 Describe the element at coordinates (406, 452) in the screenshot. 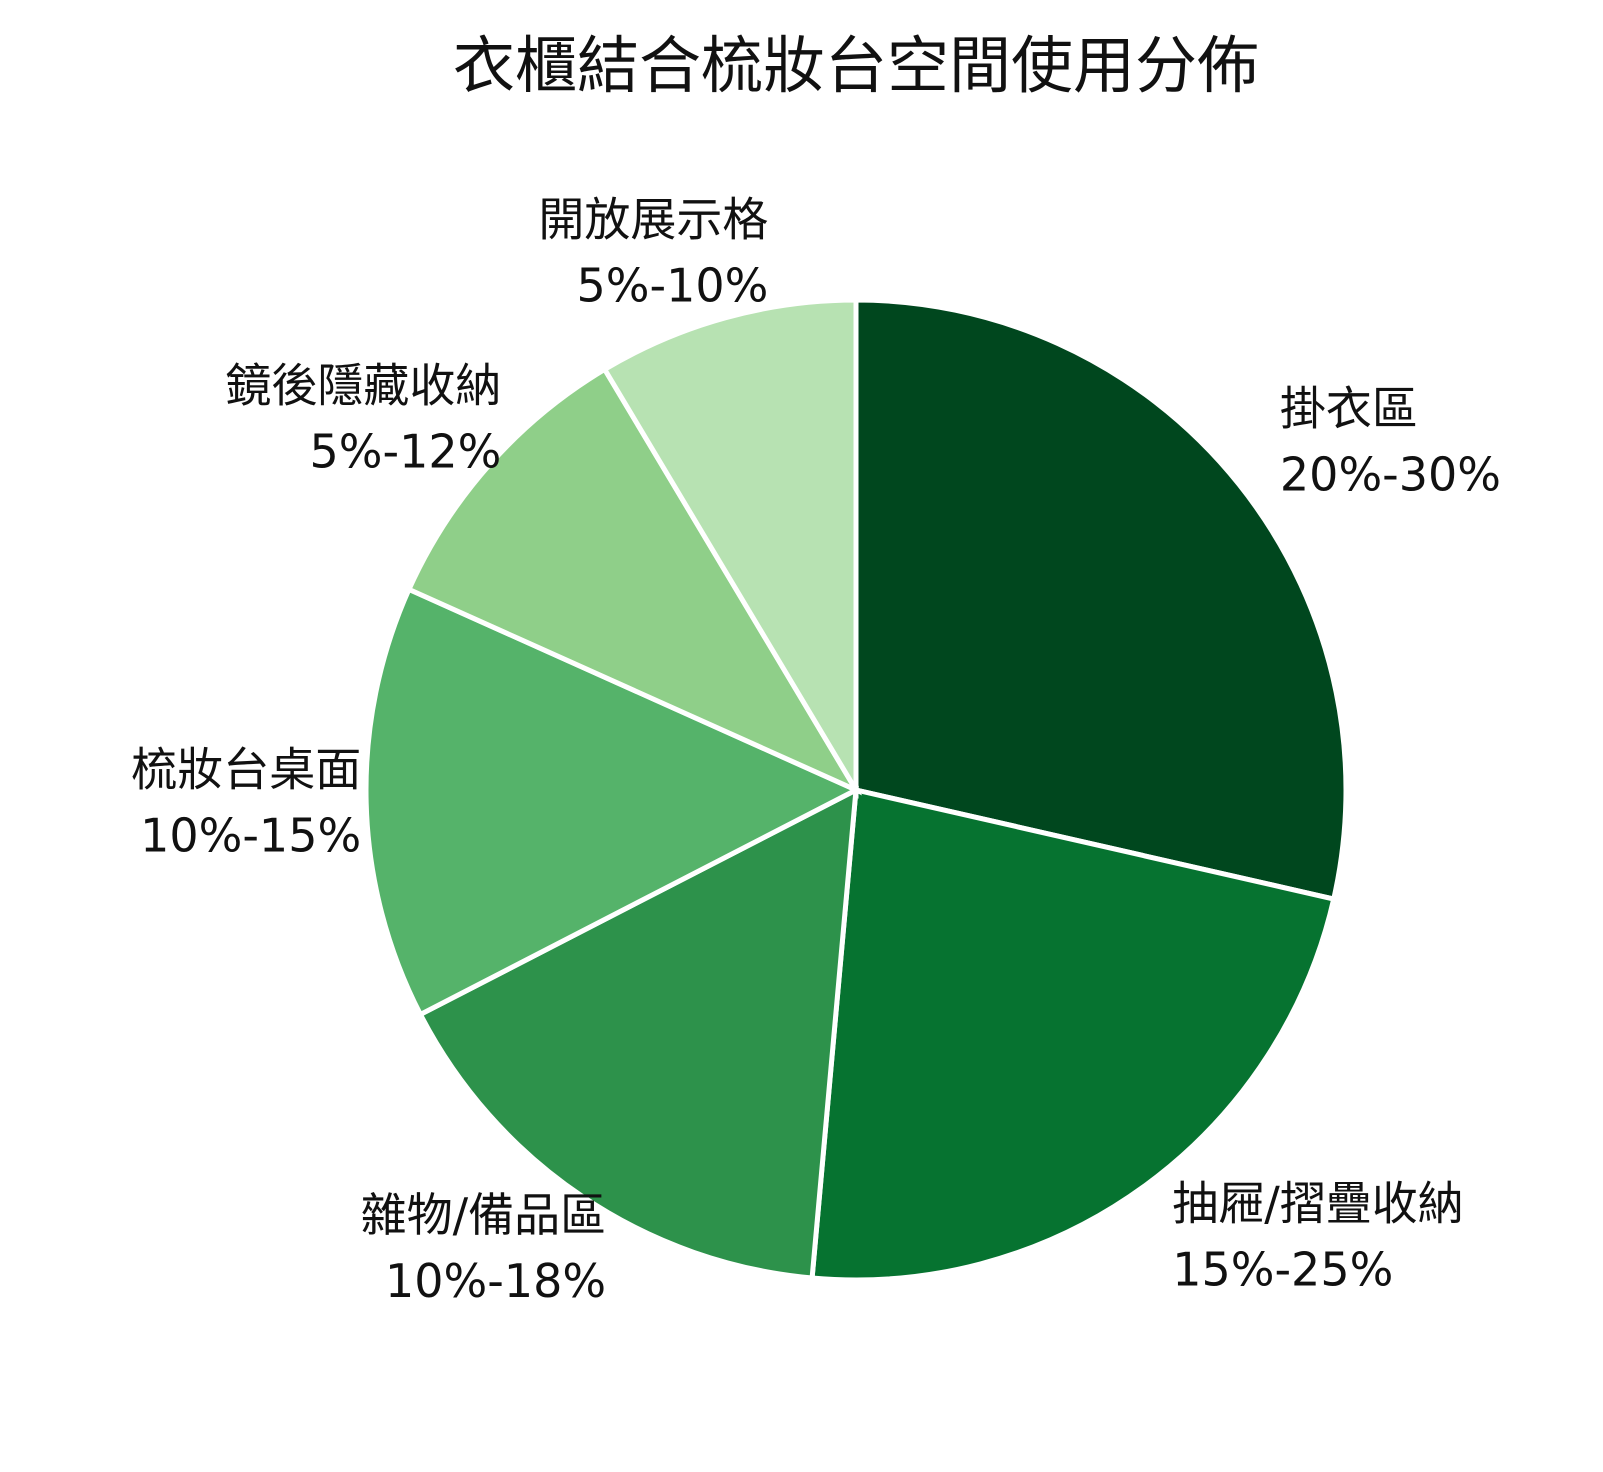

I see `value-label: 5%-12%` at that location.